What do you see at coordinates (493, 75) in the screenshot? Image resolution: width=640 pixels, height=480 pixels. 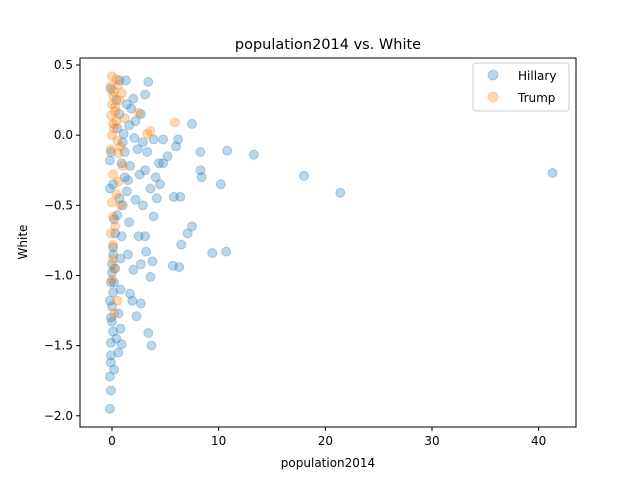 I see `legend-marker-hillary` at bounding box center [493, 75].